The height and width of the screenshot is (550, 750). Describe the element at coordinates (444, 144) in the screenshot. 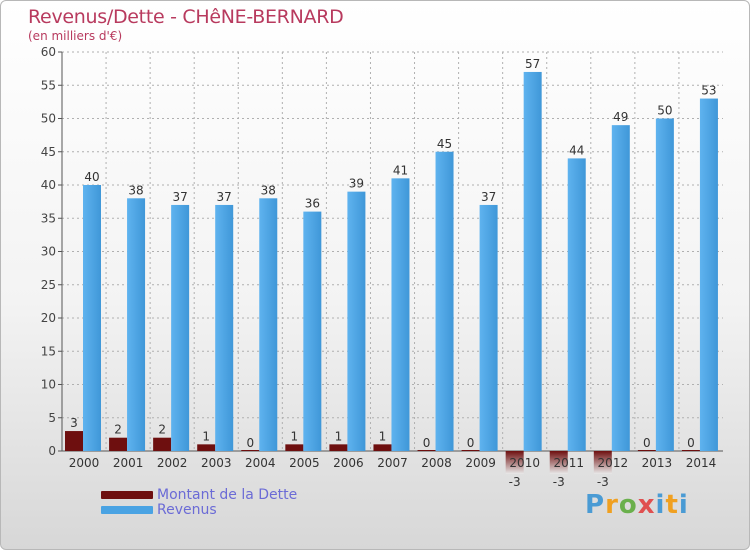

I see `revenue-value-label: 45` at that location.